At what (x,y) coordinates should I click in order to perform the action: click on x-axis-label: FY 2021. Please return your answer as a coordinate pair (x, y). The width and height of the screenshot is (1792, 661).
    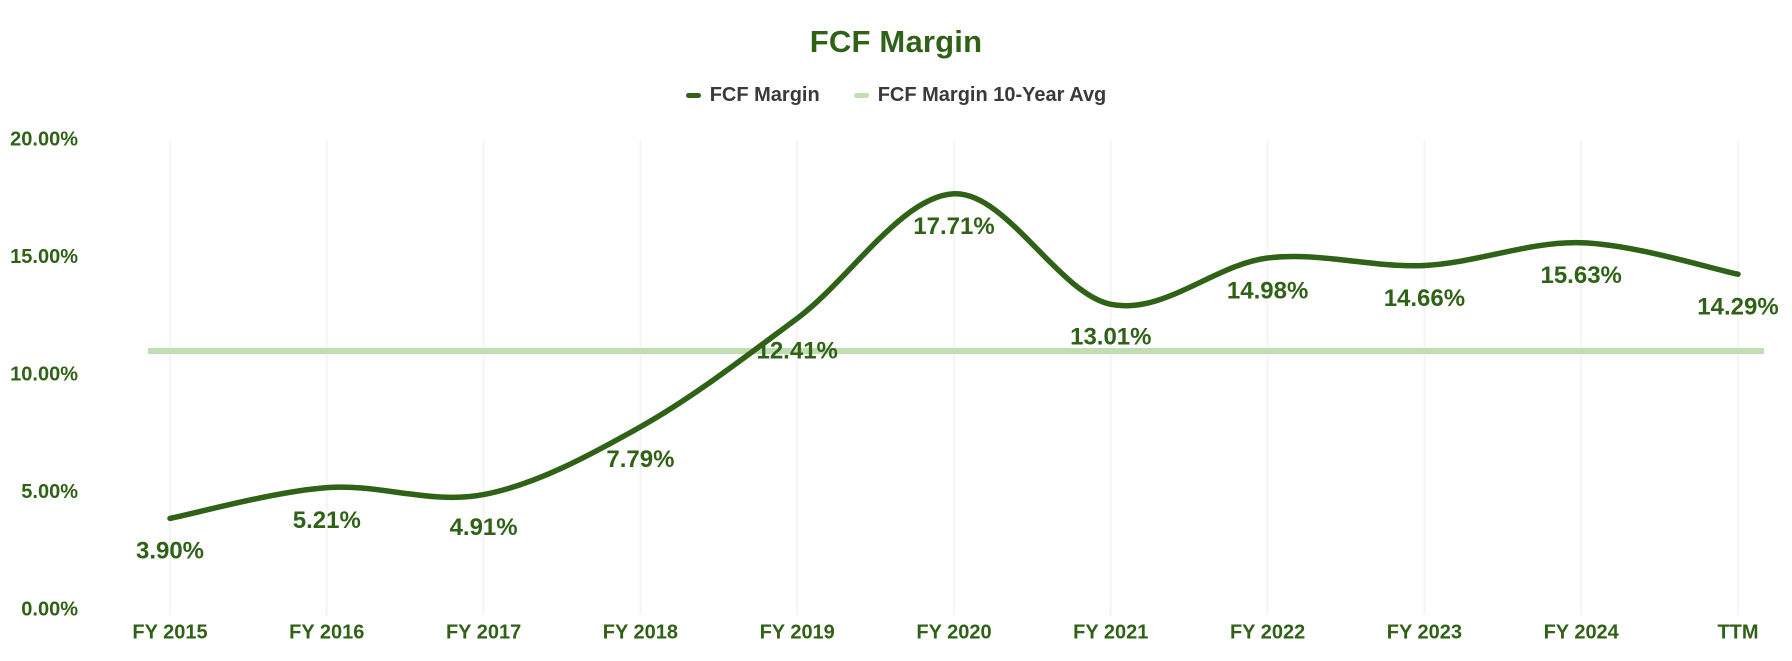
    Looking at the image, I should click on (1110, 632).